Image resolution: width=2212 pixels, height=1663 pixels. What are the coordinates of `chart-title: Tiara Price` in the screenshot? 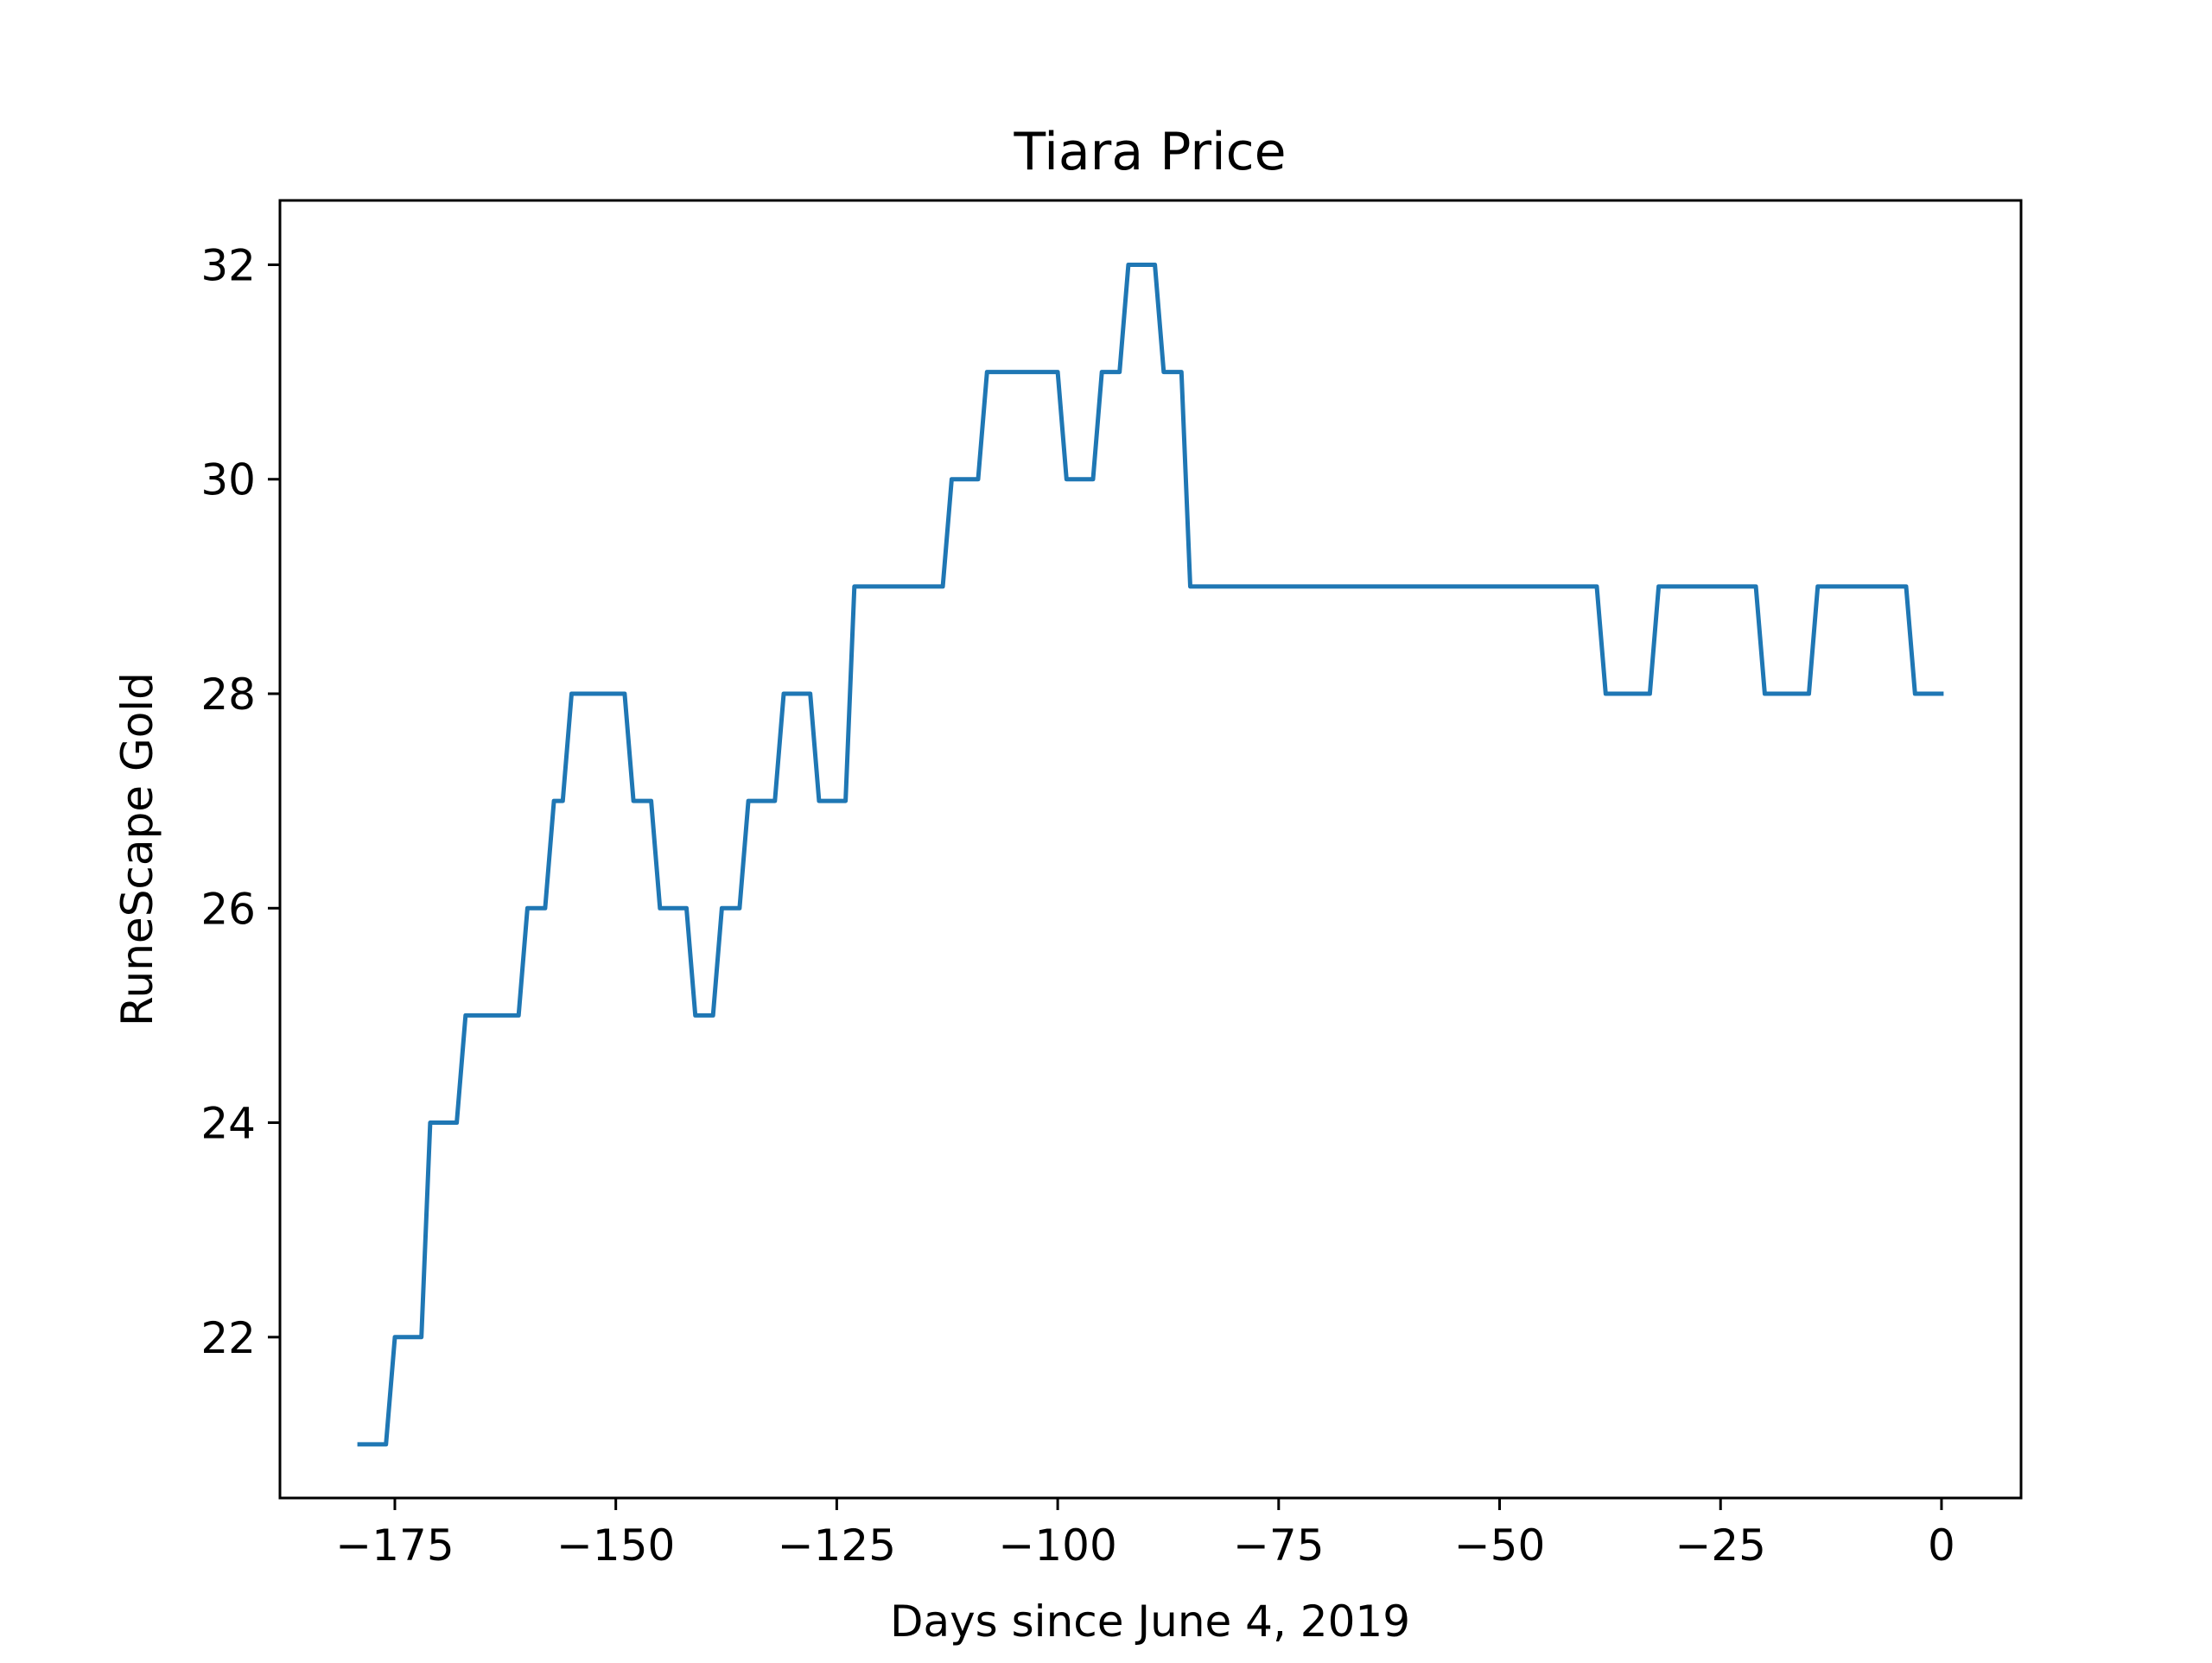 It's located at (1149, 152).